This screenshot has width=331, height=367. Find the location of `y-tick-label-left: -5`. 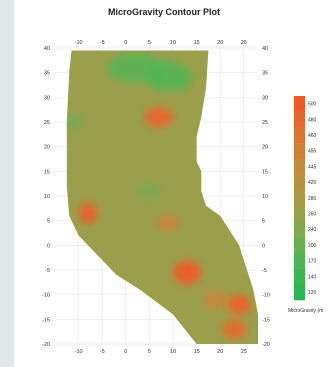

y-tick-label-left: -5 is located at coordinates (47, 271).